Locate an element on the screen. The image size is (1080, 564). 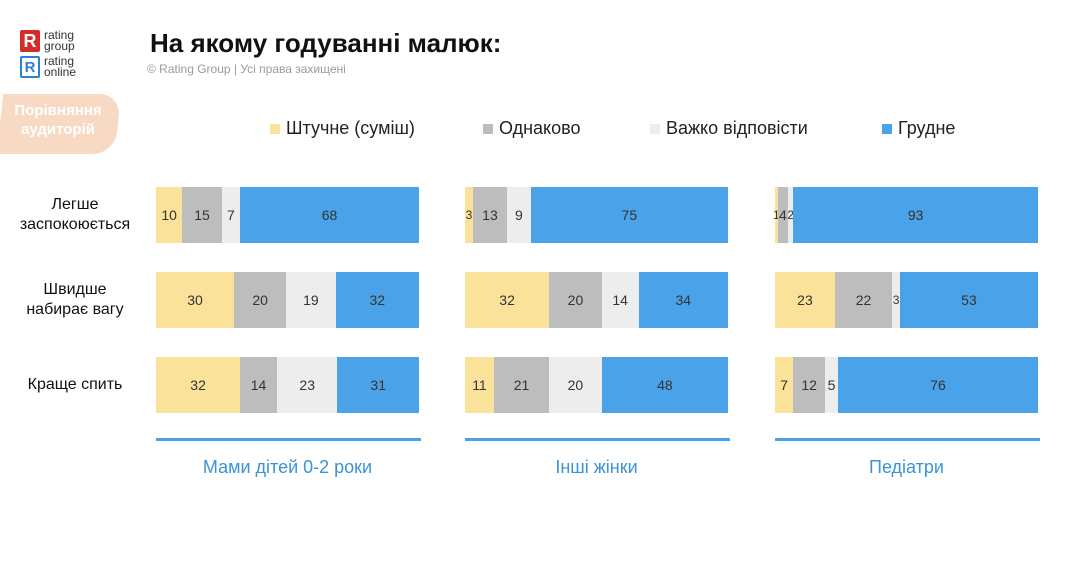
bar-segment-breast: 48 is located at coordinates (664, 385).